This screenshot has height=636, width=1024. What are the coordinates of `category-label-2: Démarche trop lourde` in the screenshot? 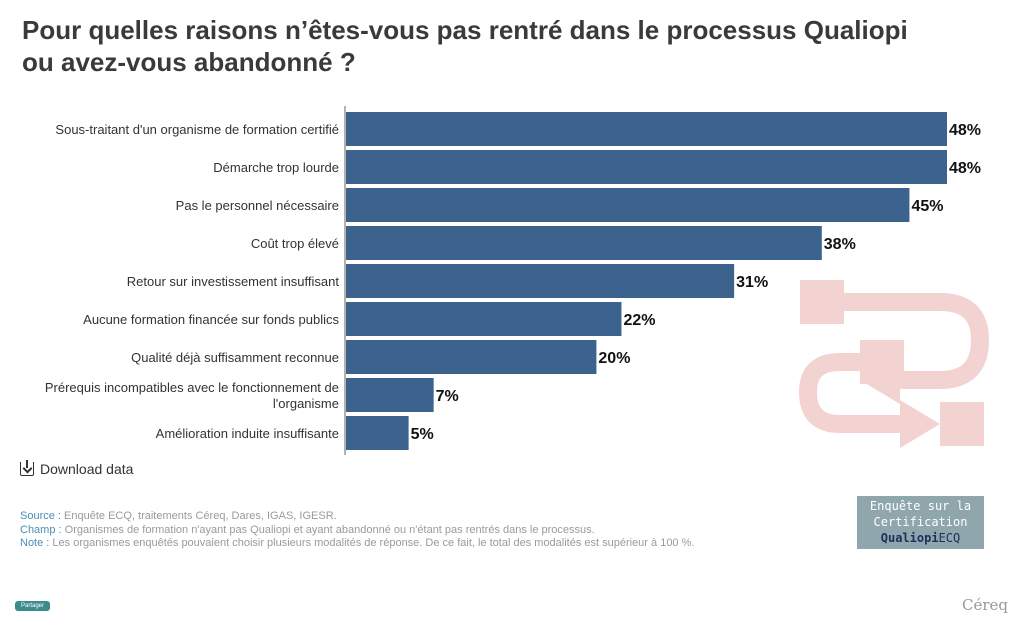 It's located at (276, 167).